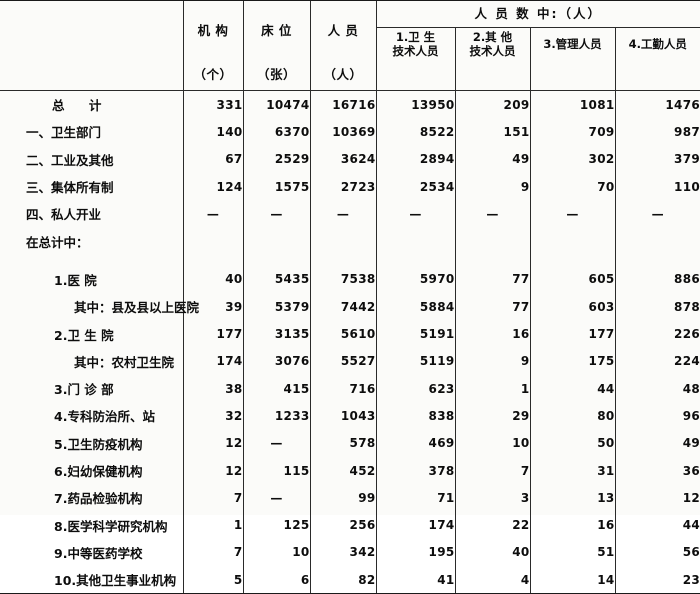 This screenshot has height=594, width=700. I want to click on header-group-personnel: 人 员 数 中:（人）, so click(538, 14).